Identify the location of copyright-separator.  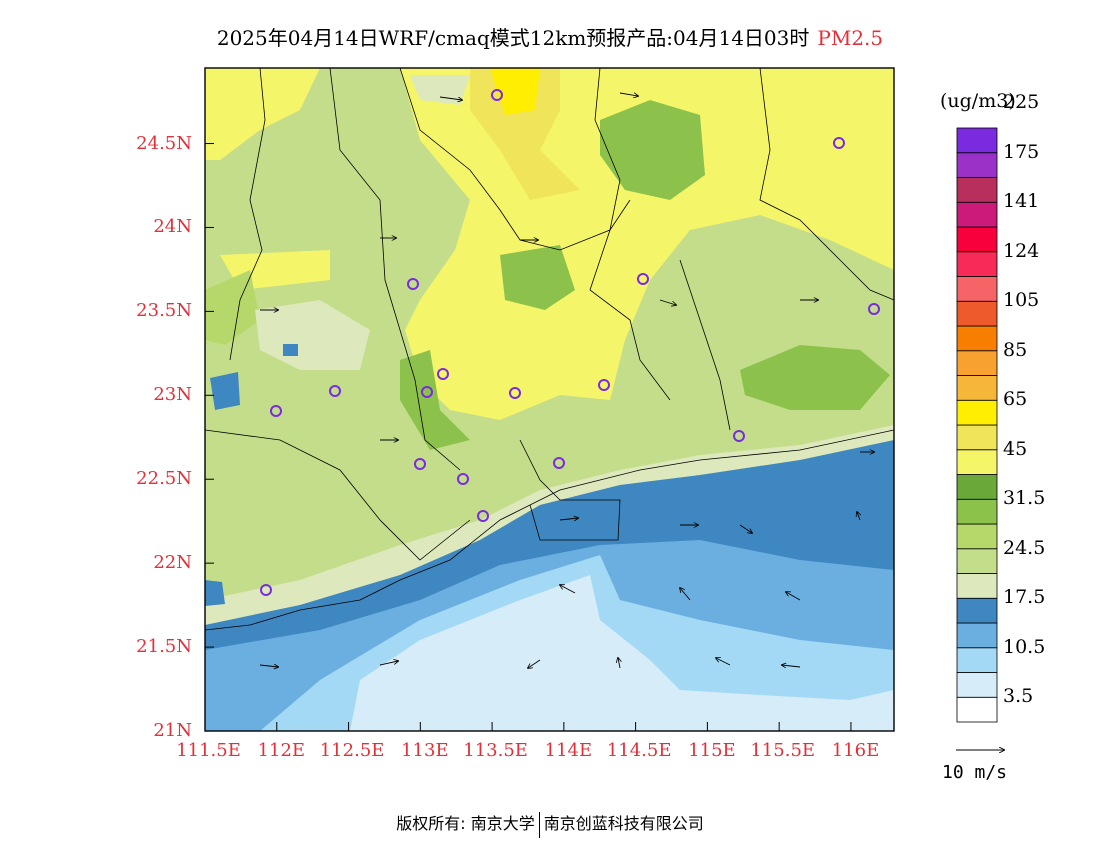
(539, 824).